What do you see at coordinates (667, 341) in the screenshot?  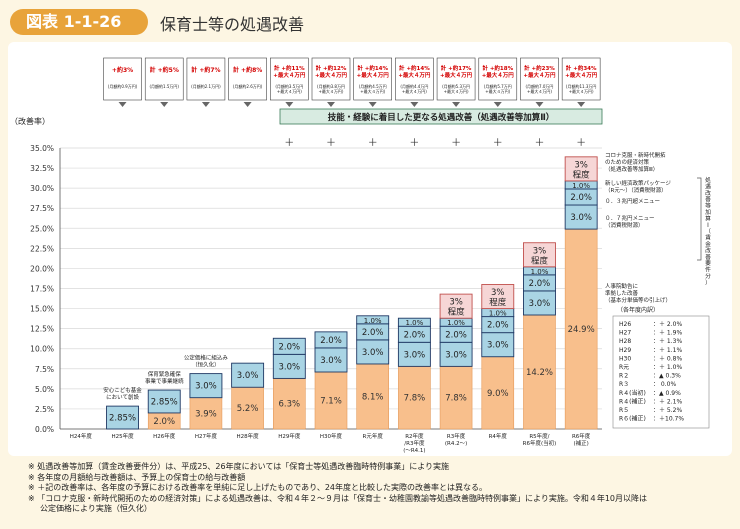 I see `breakdown-value: ：＋ 1.3%` at bounding box center [667, 341].